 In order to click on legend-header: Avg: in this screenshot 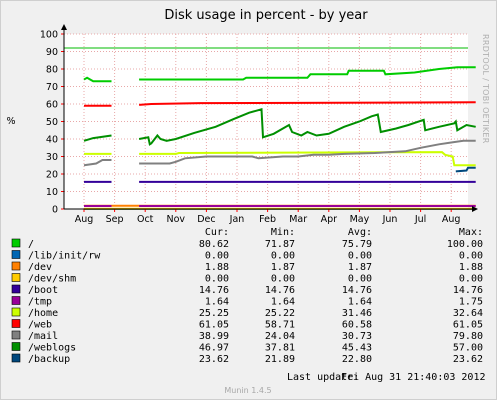, I will do `click(360, 232)`.